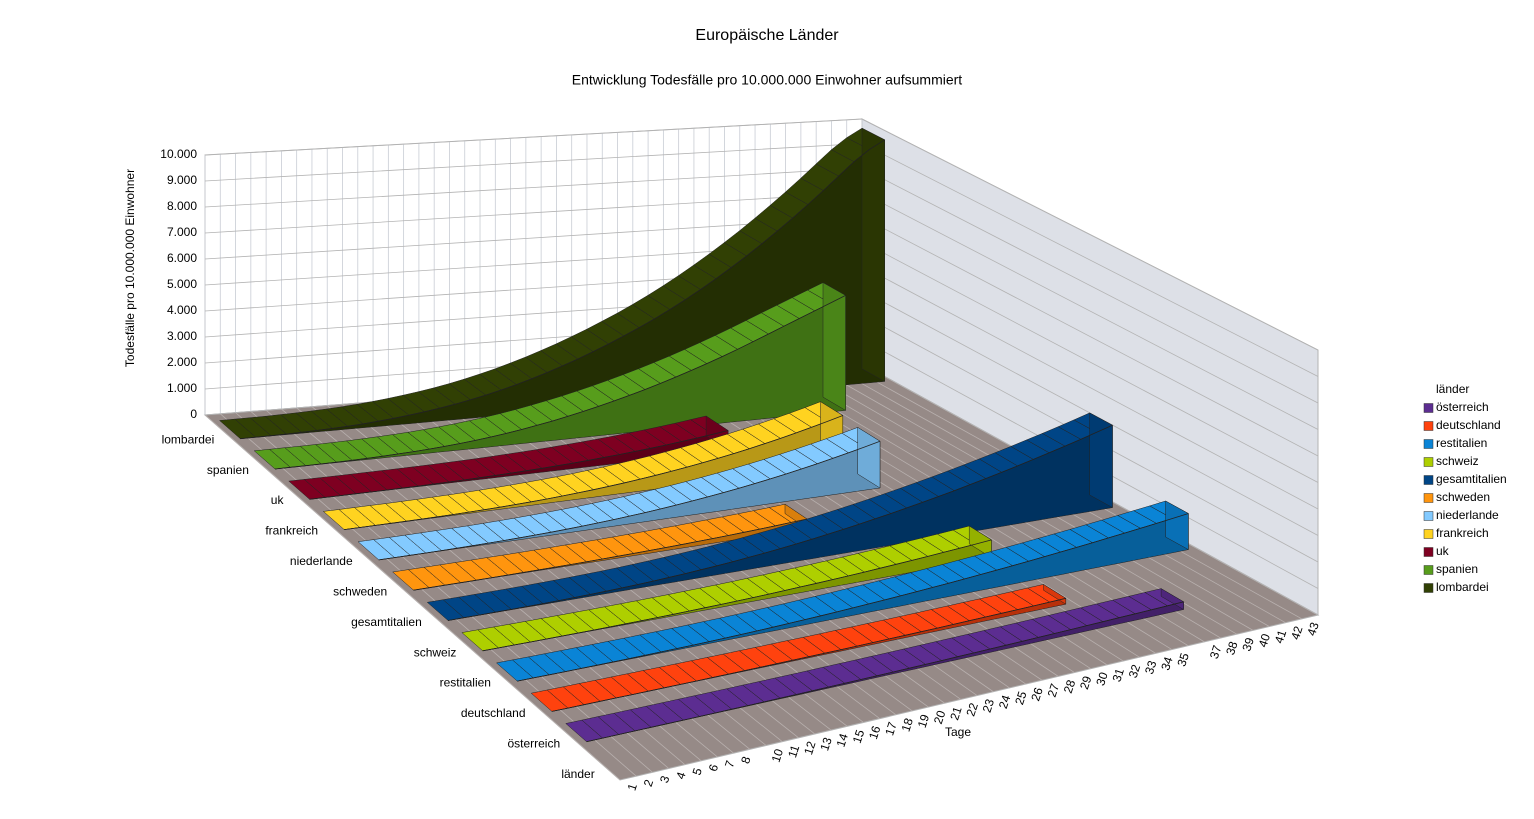 Image resolution: width=1534 pixels, height=819 pixels. Describe the element at coordinates (1265, 640) in the screenshot. I see `x-tick-label: 40` at that location.